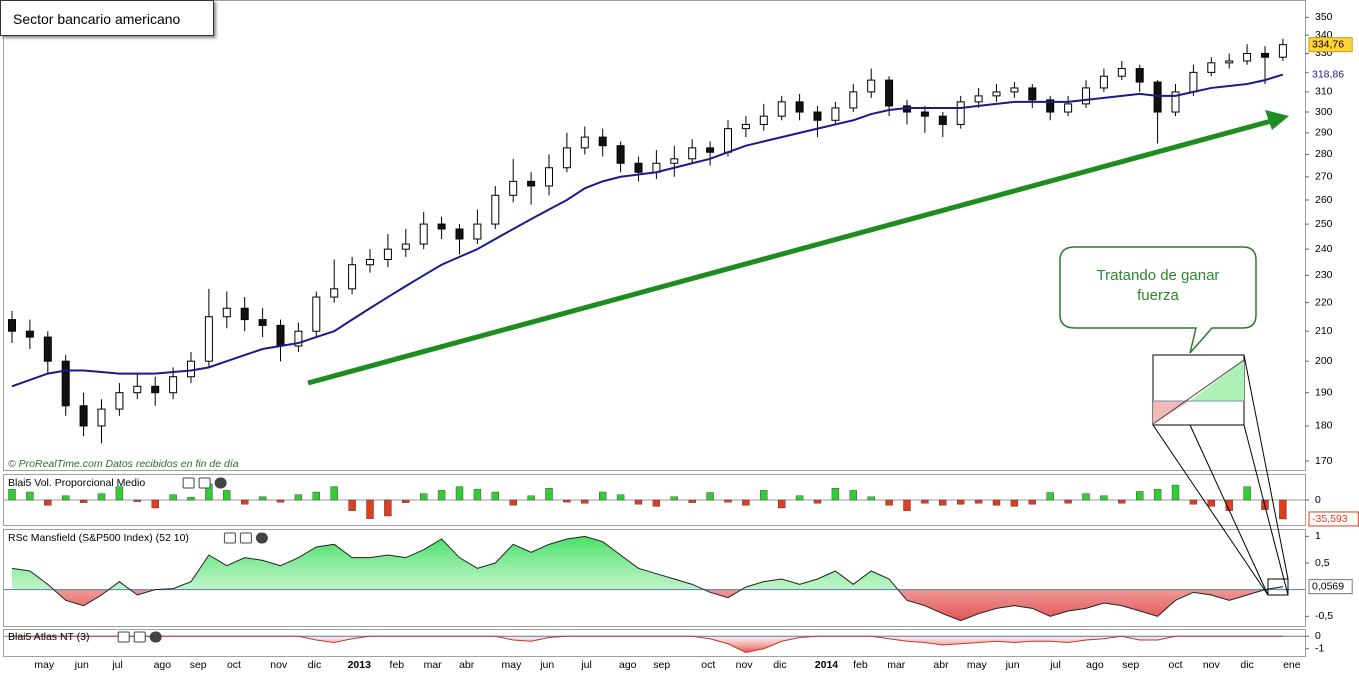  Describe the element at coordinates (433, 665) in the screenshot. I see `x-tick-label: mar` at that location.